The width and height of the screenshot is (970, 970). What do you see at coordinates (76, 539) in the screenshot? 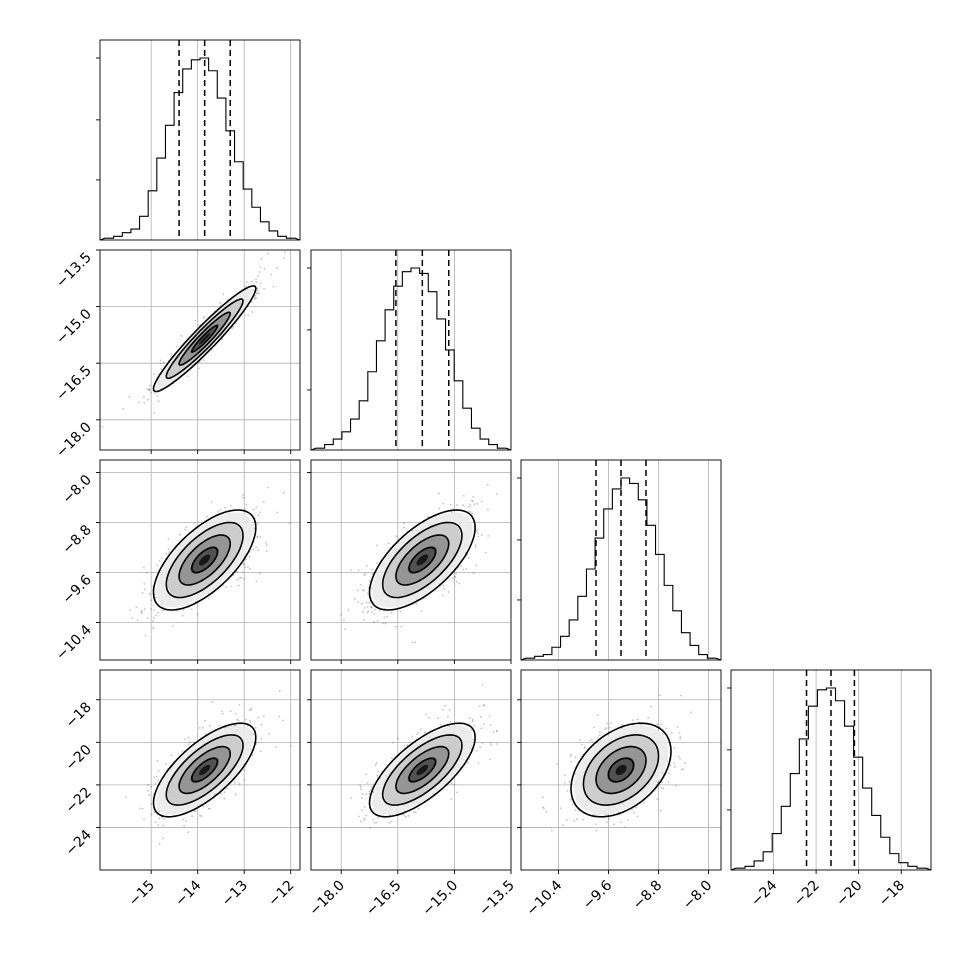
I see `y-tick-label-2-2: −8.8` at bounding box center [76, 539].